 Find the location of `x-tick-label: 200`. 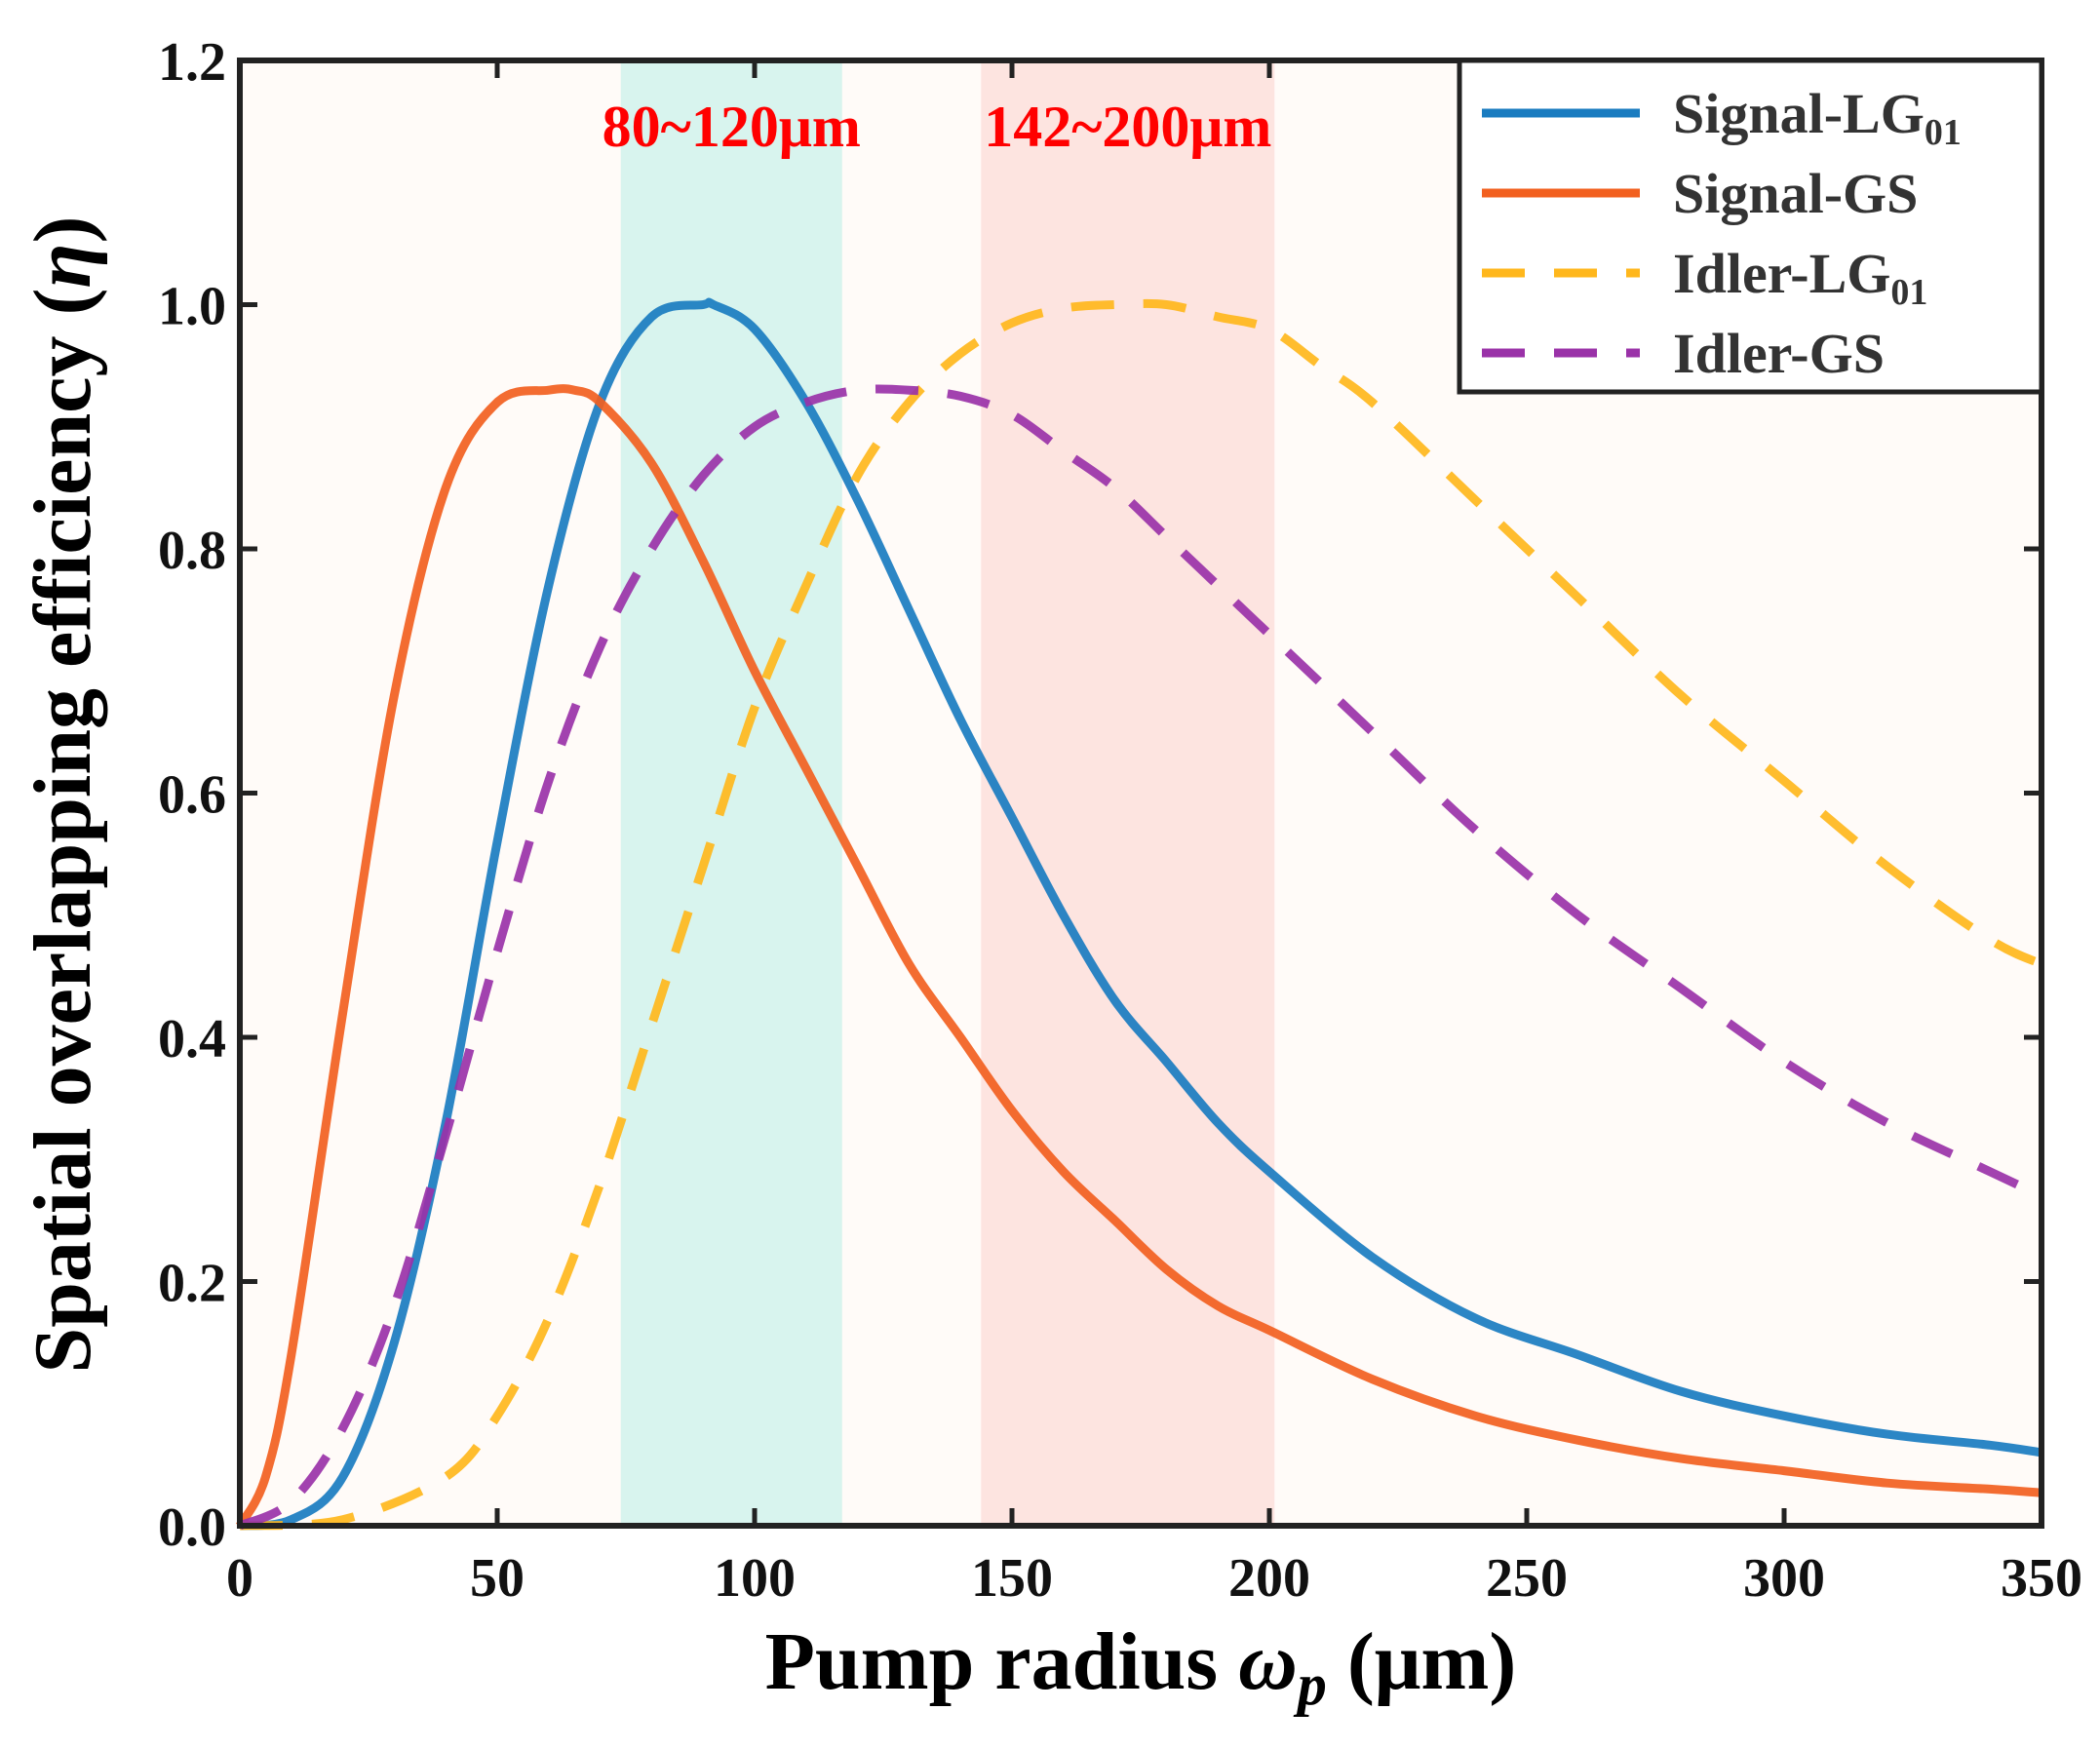

x-tick-label: 200 is located at coordinates (1269, 1578).